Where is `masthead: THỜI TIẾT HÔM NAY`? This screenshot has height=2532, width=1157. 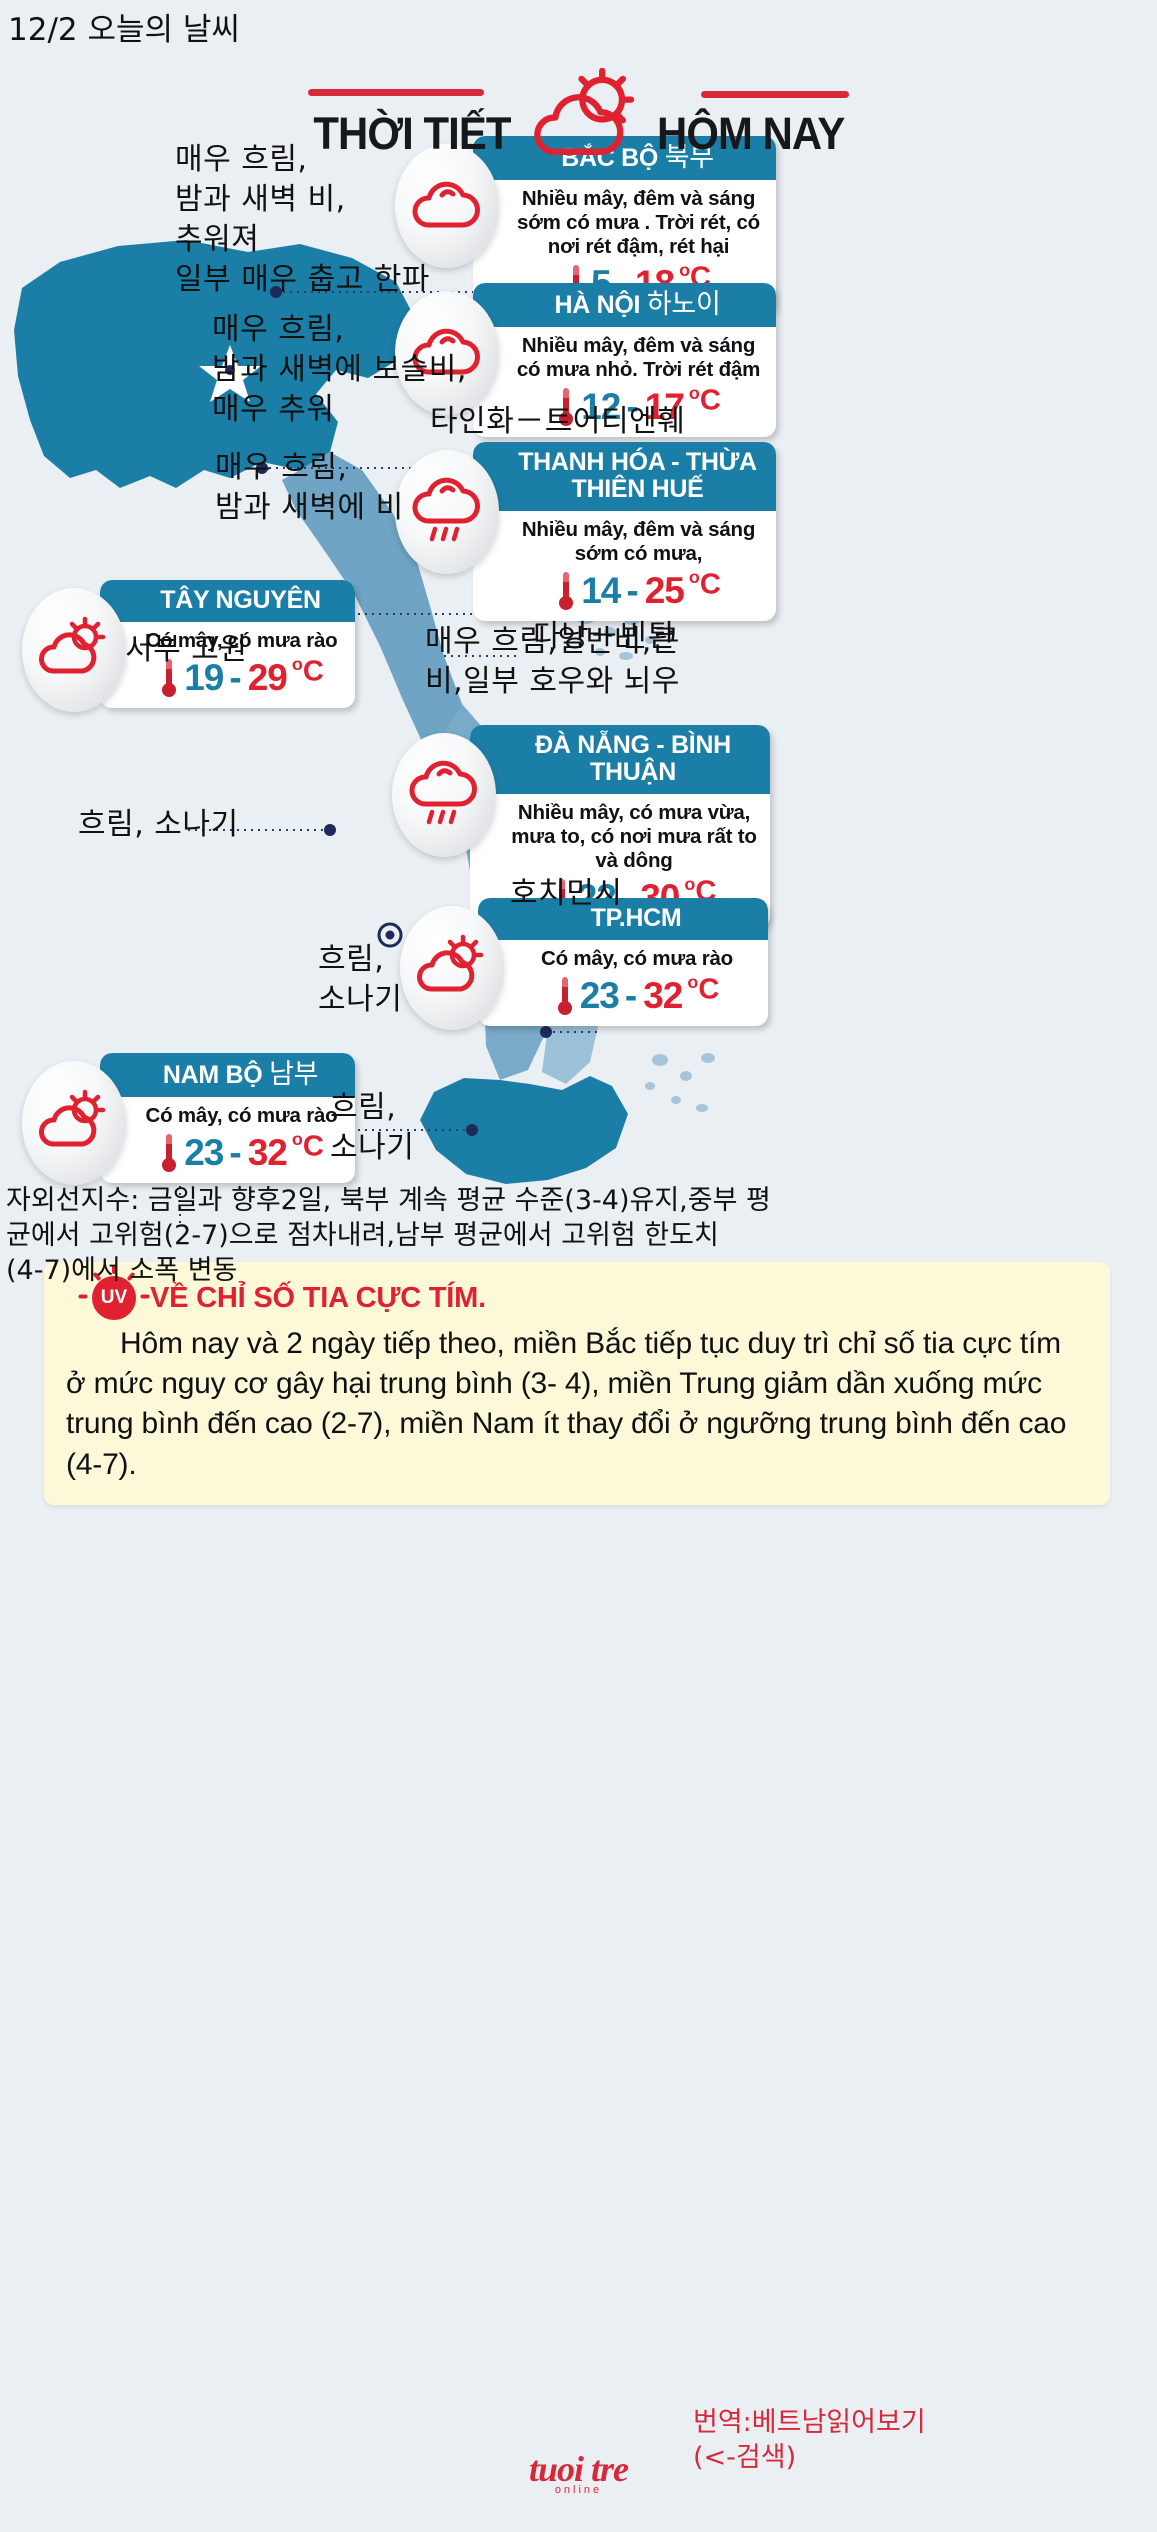
masthead: THỜI TIẾT HÔM NAY is located at coordinates (578, 110).